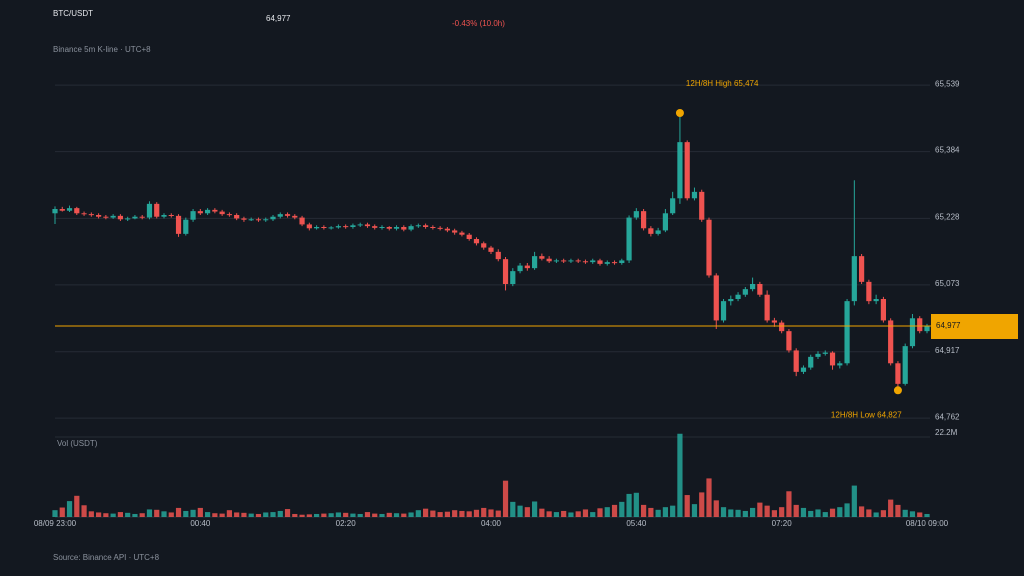 The width and height of the screenshot is (1024, 576). Describe the element at coordinates (947, 150) in the screenshot. I see `y-tick-label: 65,384` at that location.